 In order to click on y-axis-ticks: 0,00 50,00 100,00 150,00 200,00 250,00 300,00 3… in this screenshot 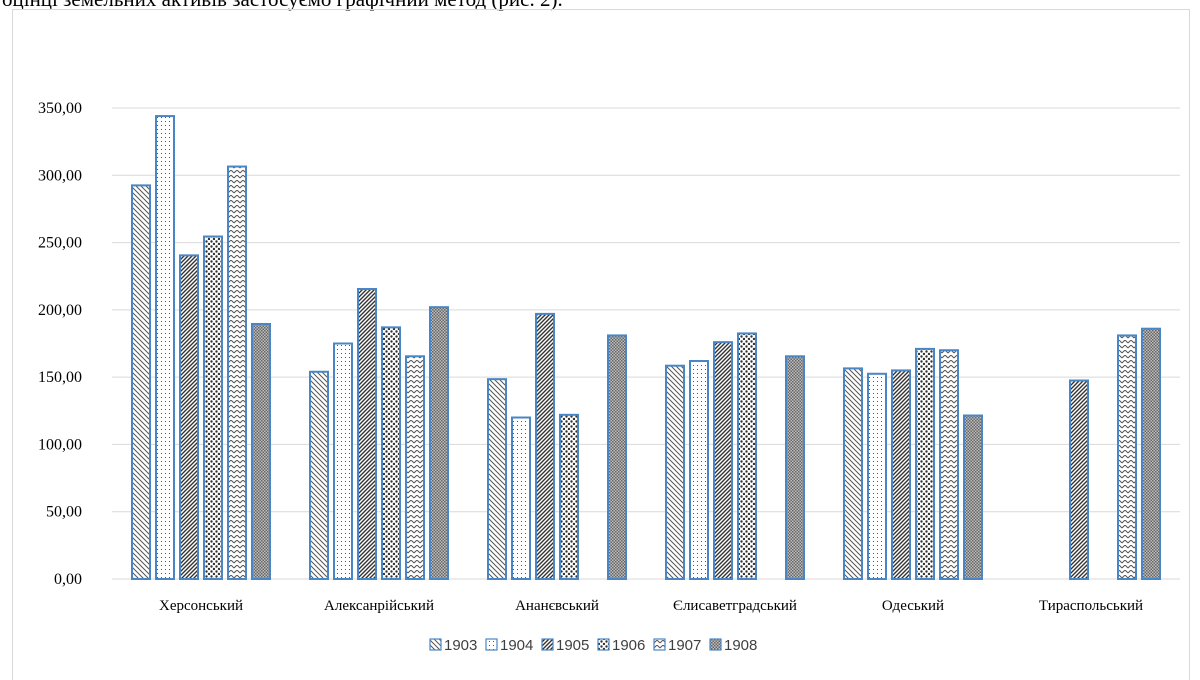, I will do `click(60, 344)`.